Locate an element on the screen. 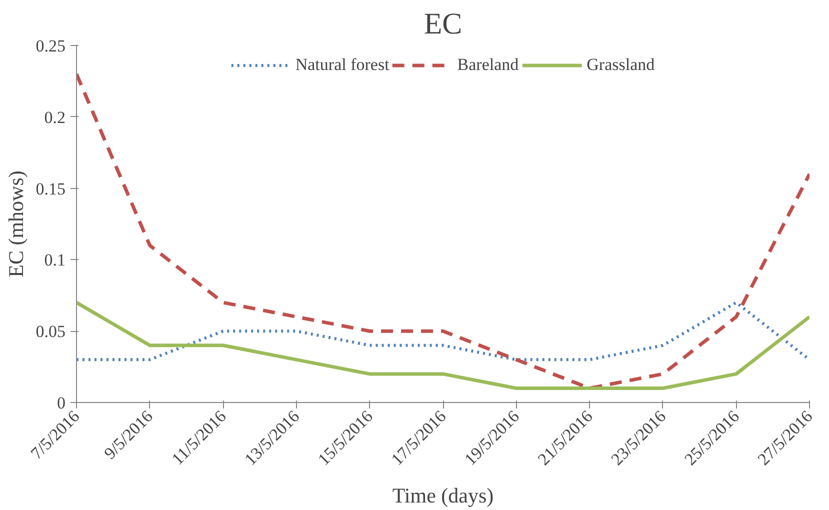  x-axis-title: Time (days) is located at coordinates (443, 496).